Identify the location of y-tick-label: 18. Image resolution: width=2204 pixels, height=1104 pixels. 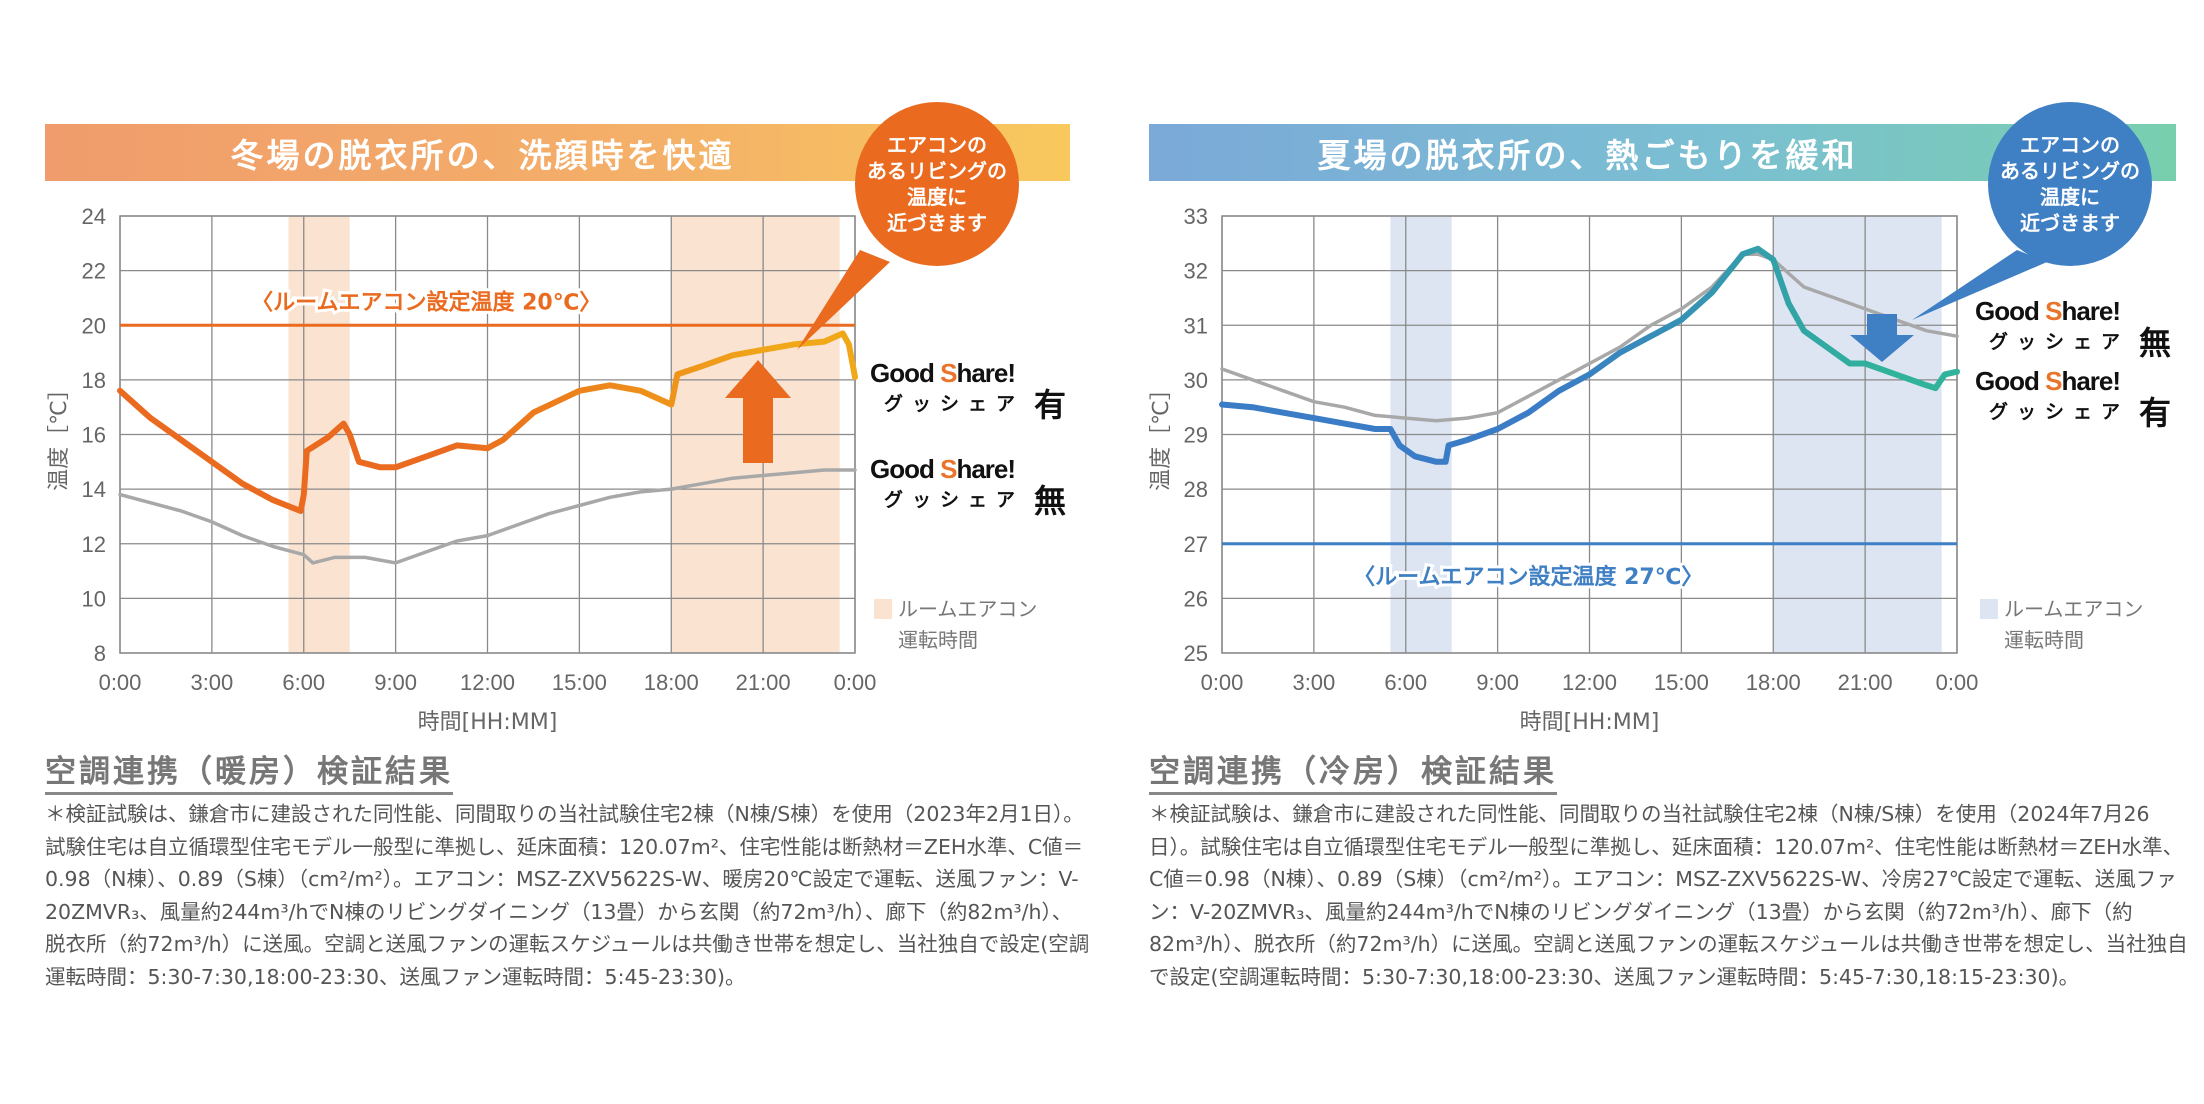
(94, 380).